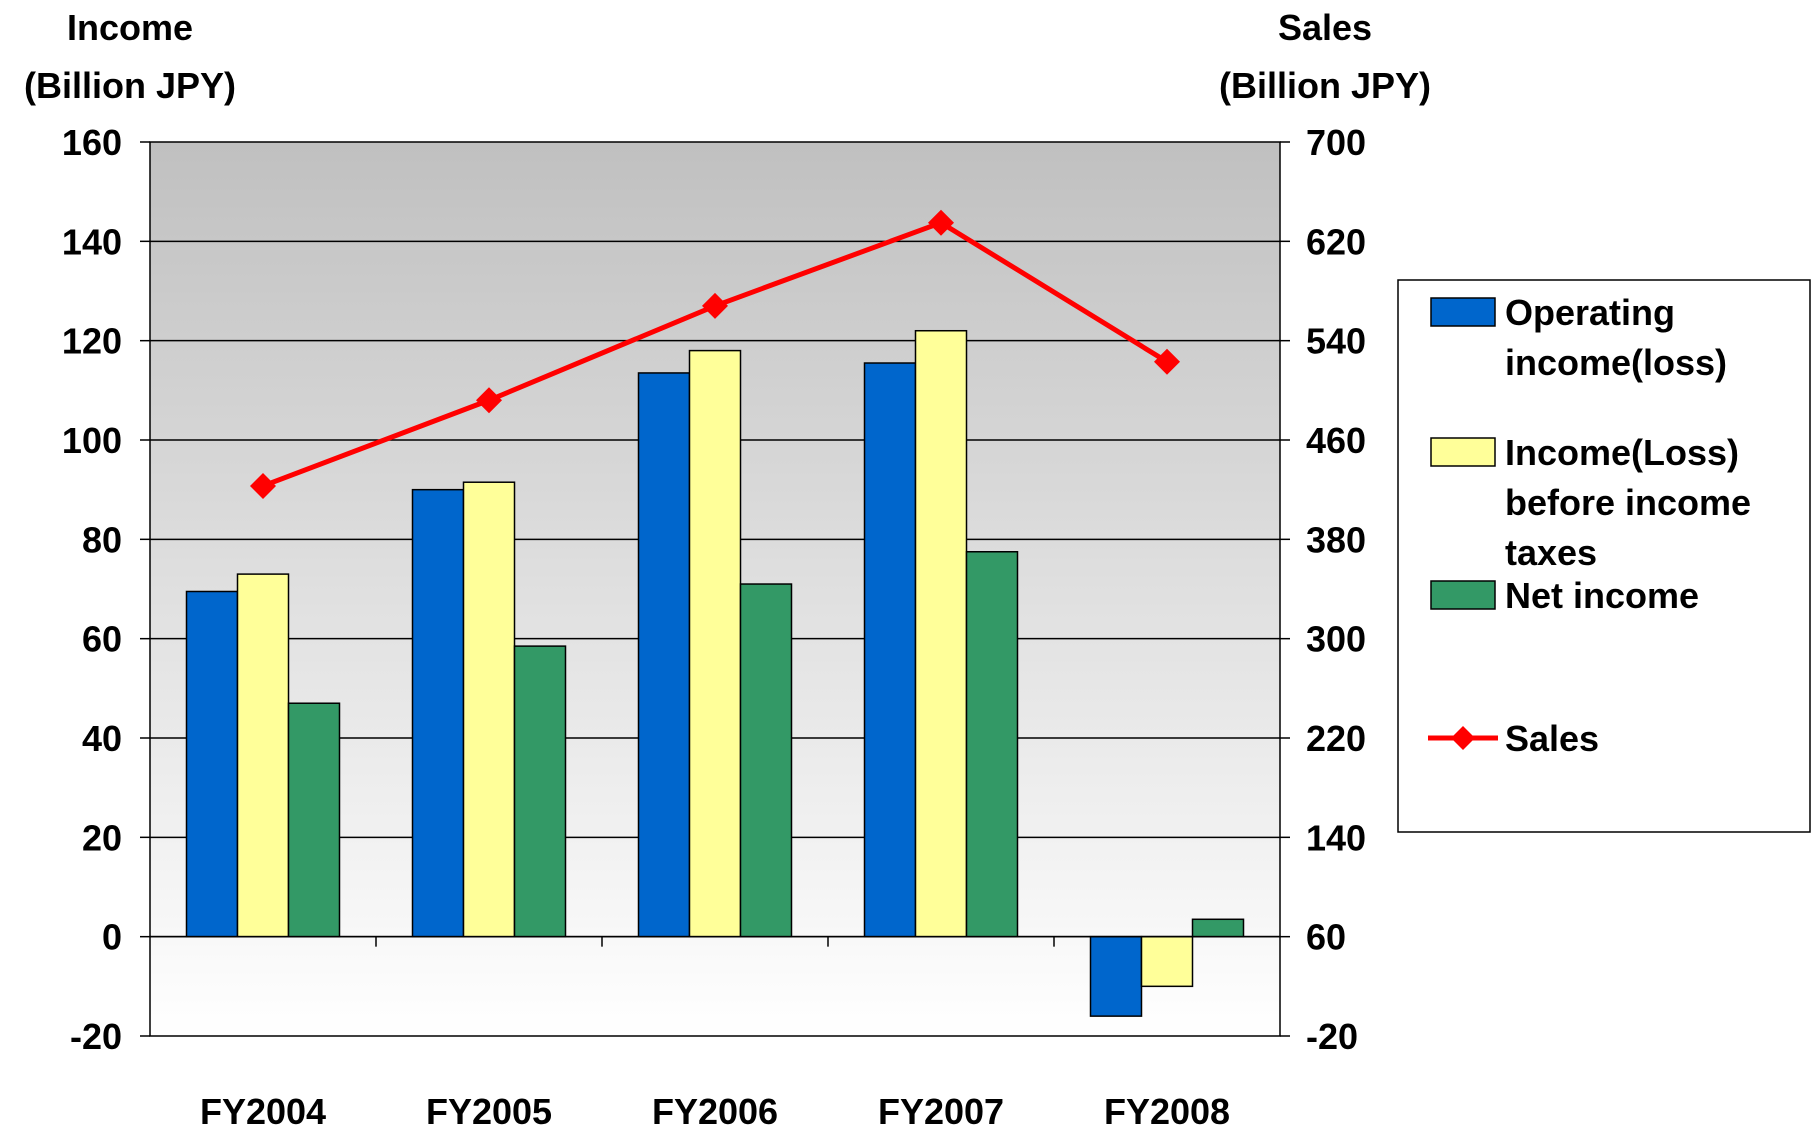  What do you see at coordinates (1616, 362) in the screenshot?
I see `legend-label: income(loss)` at bounding box center [1616, 362].